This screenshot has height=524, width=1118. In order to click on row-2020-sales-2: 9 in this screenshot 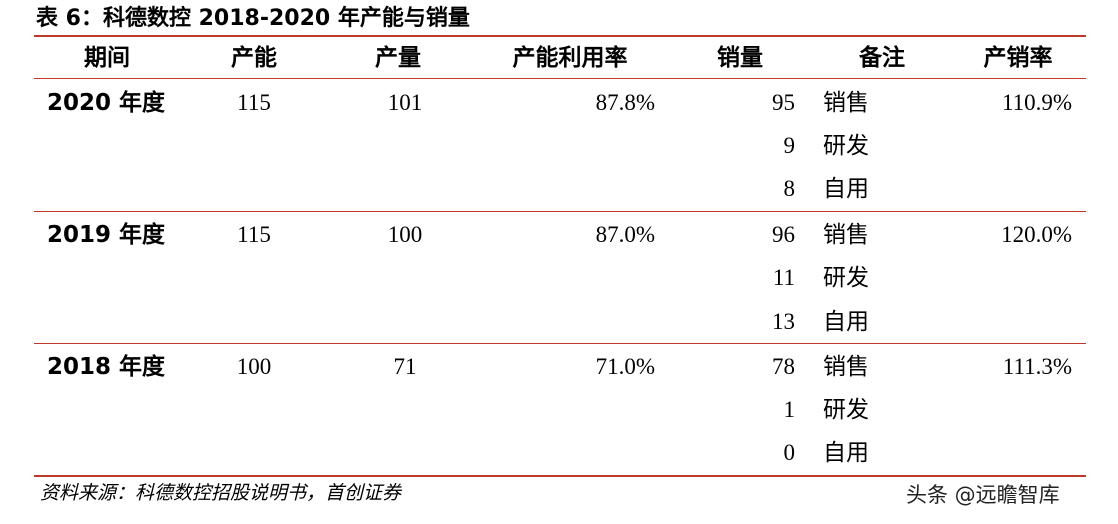, I will do `click(789, 145)`.